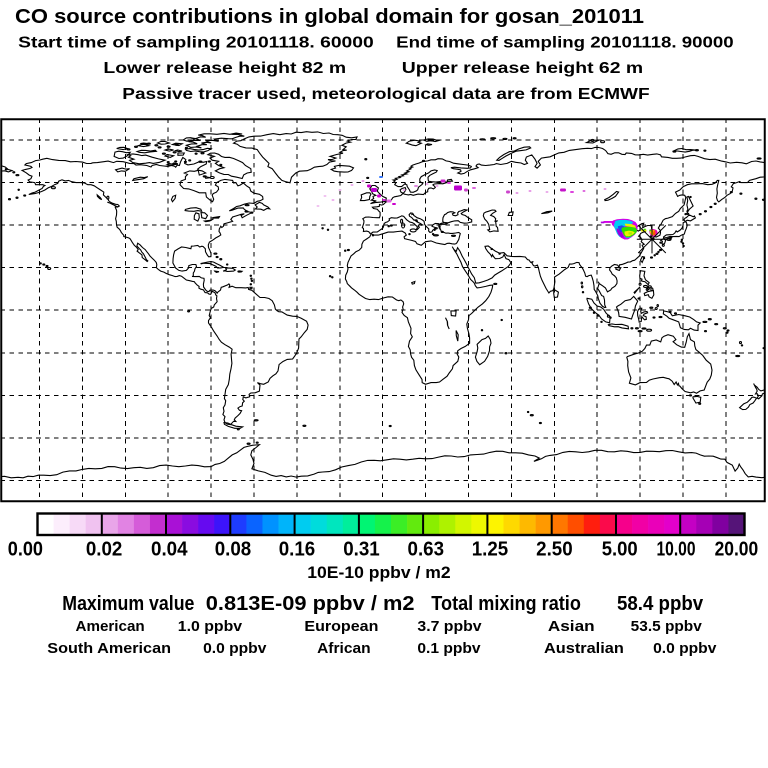  Describe the element at coordinates (341, 626) in the screenshot. I see `svg-text: European` at that location.